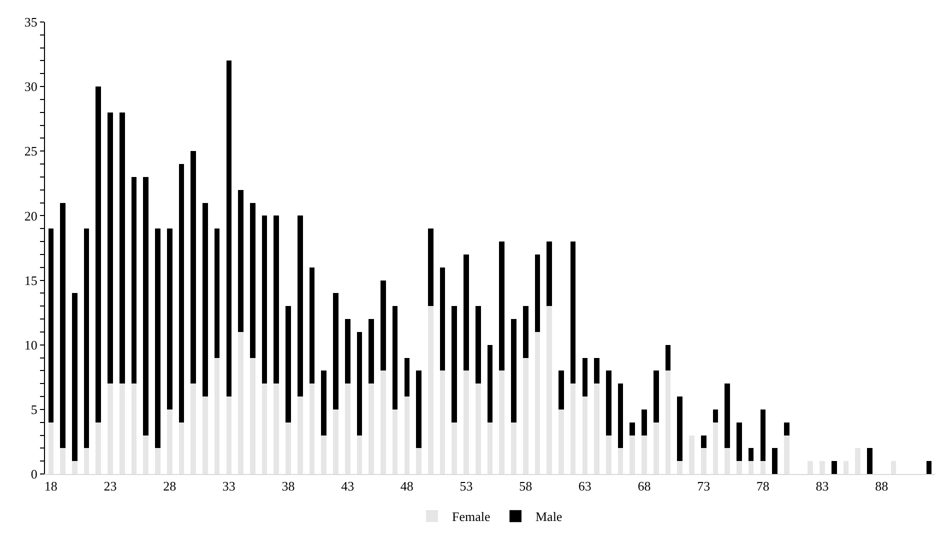  I want to click on x-tick-label: 23, so click(110, 486).